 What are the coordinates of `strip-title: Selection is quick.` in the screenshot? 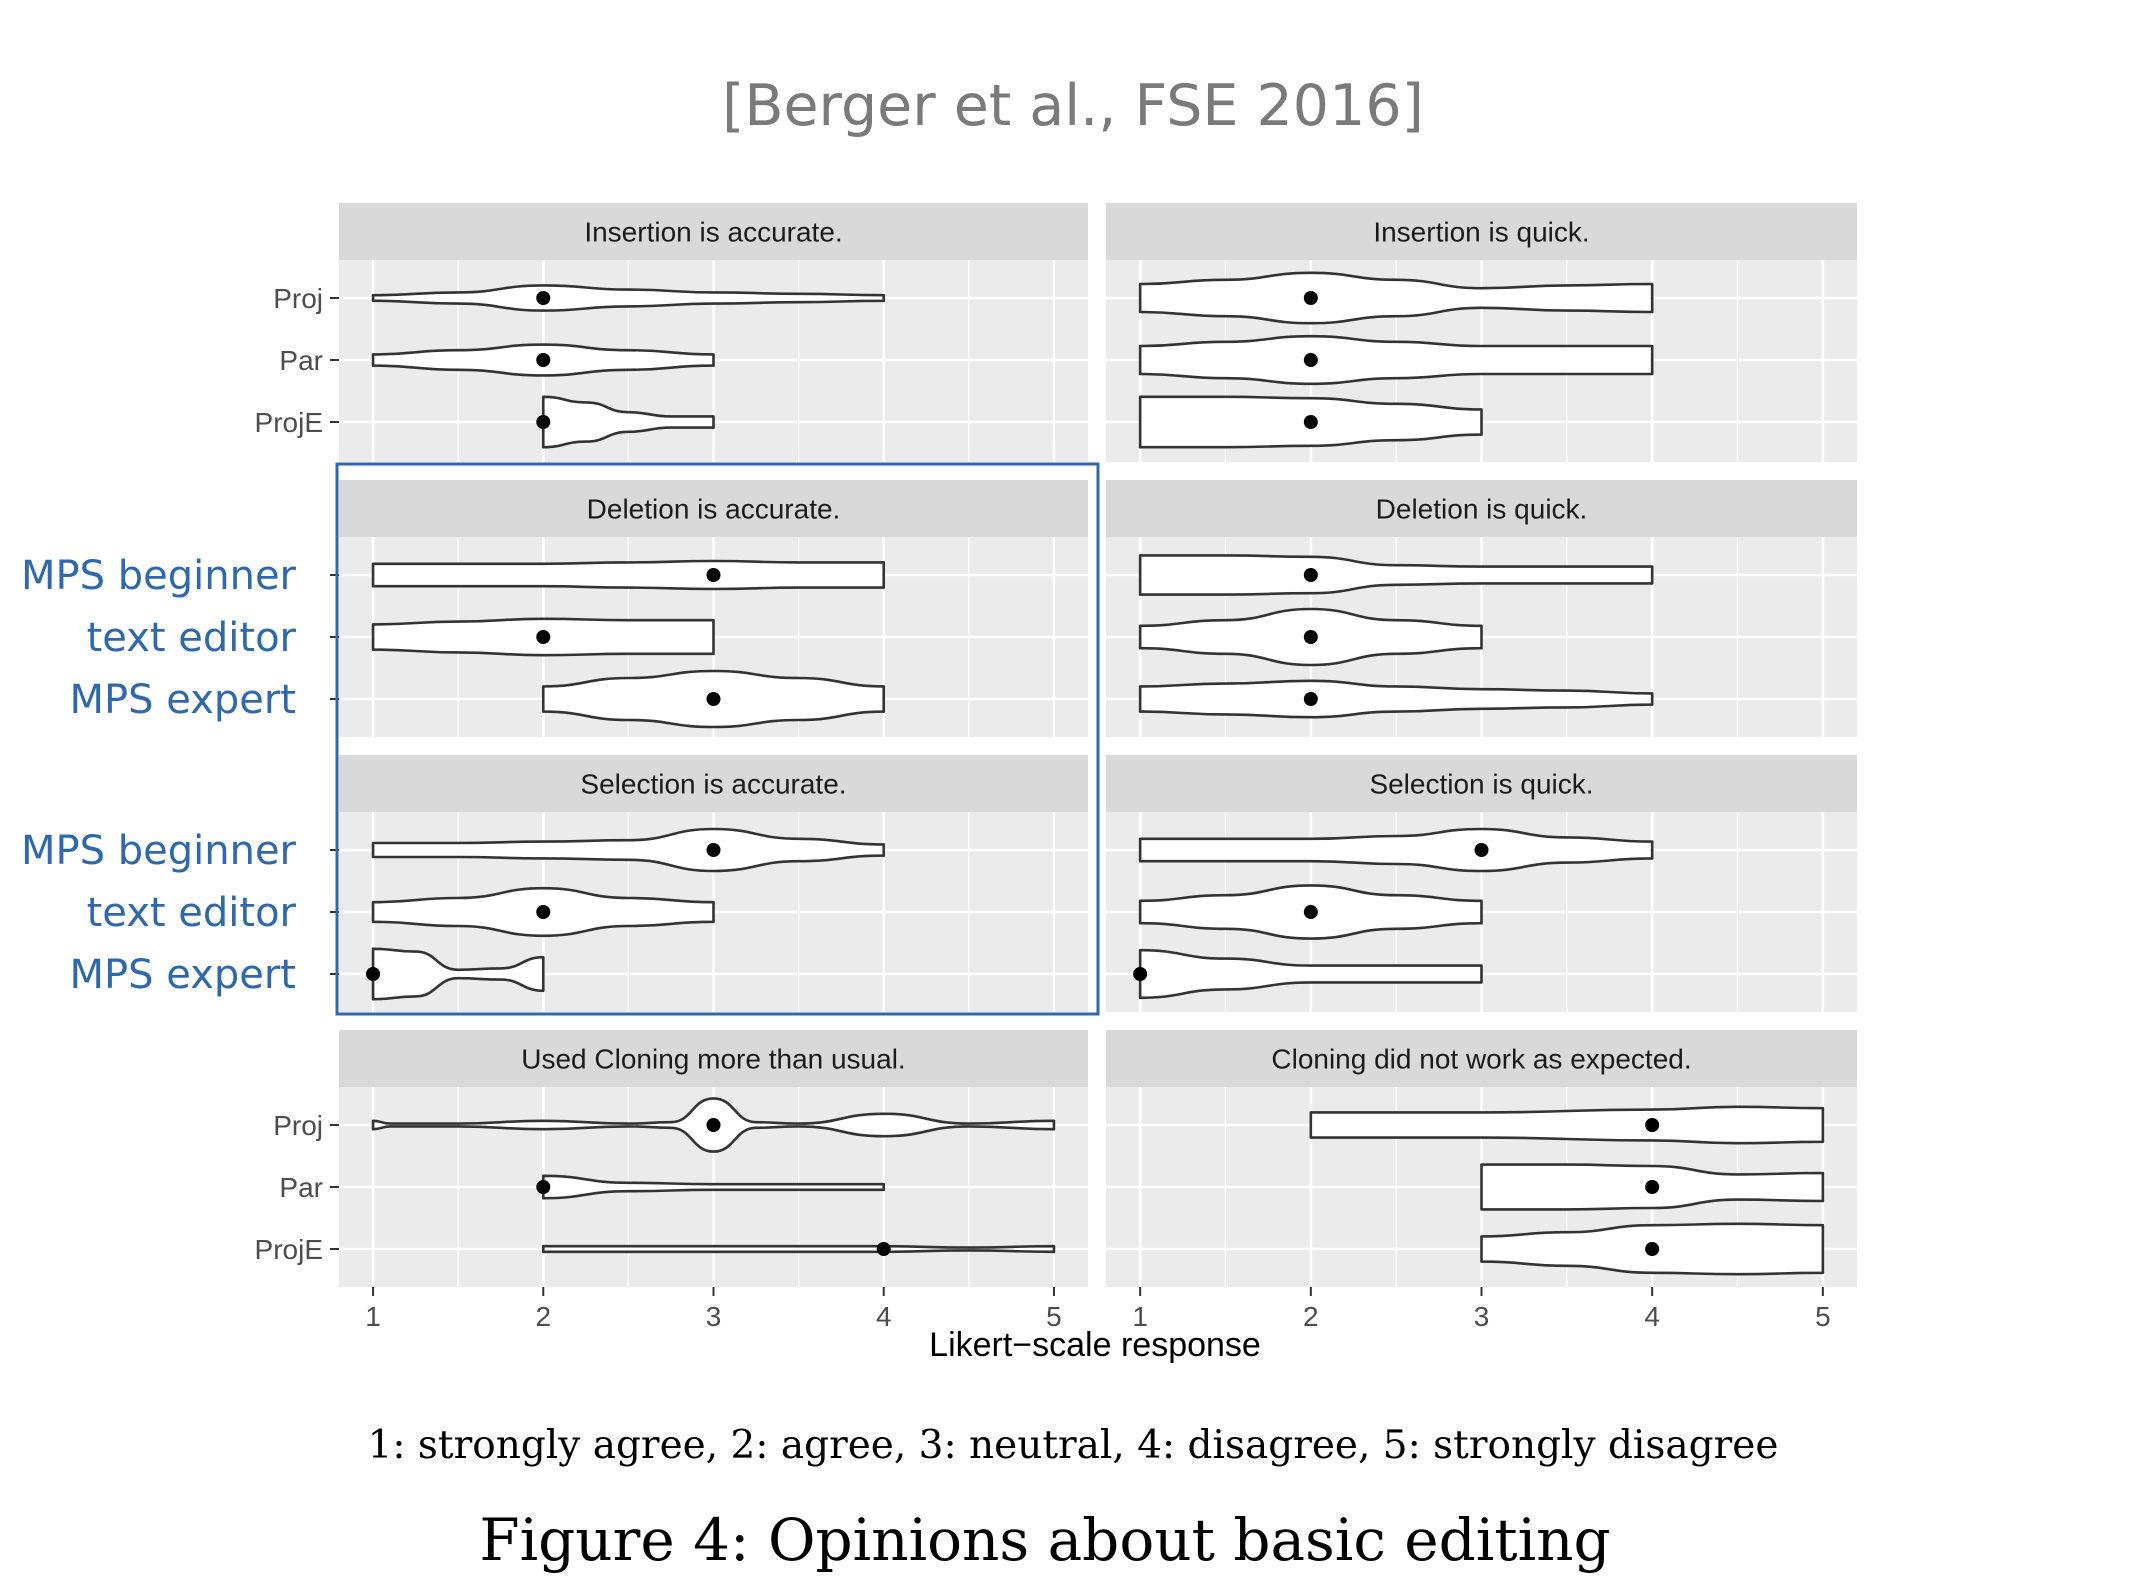 It's located at (1481, 784).